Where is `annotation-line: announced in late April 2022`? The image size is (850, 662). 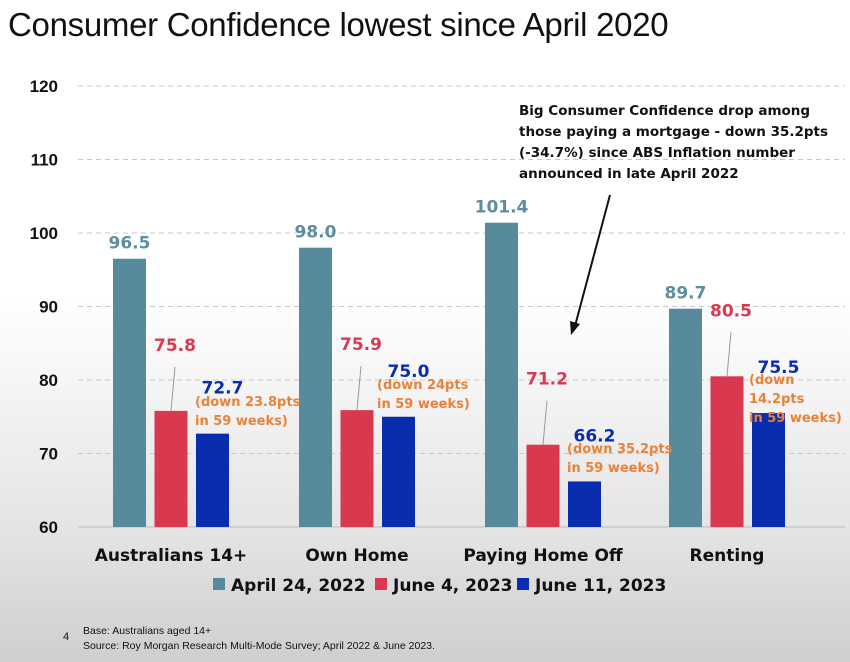 annotation-line: announced in late April 2022 is located at coordinates (629, 174).